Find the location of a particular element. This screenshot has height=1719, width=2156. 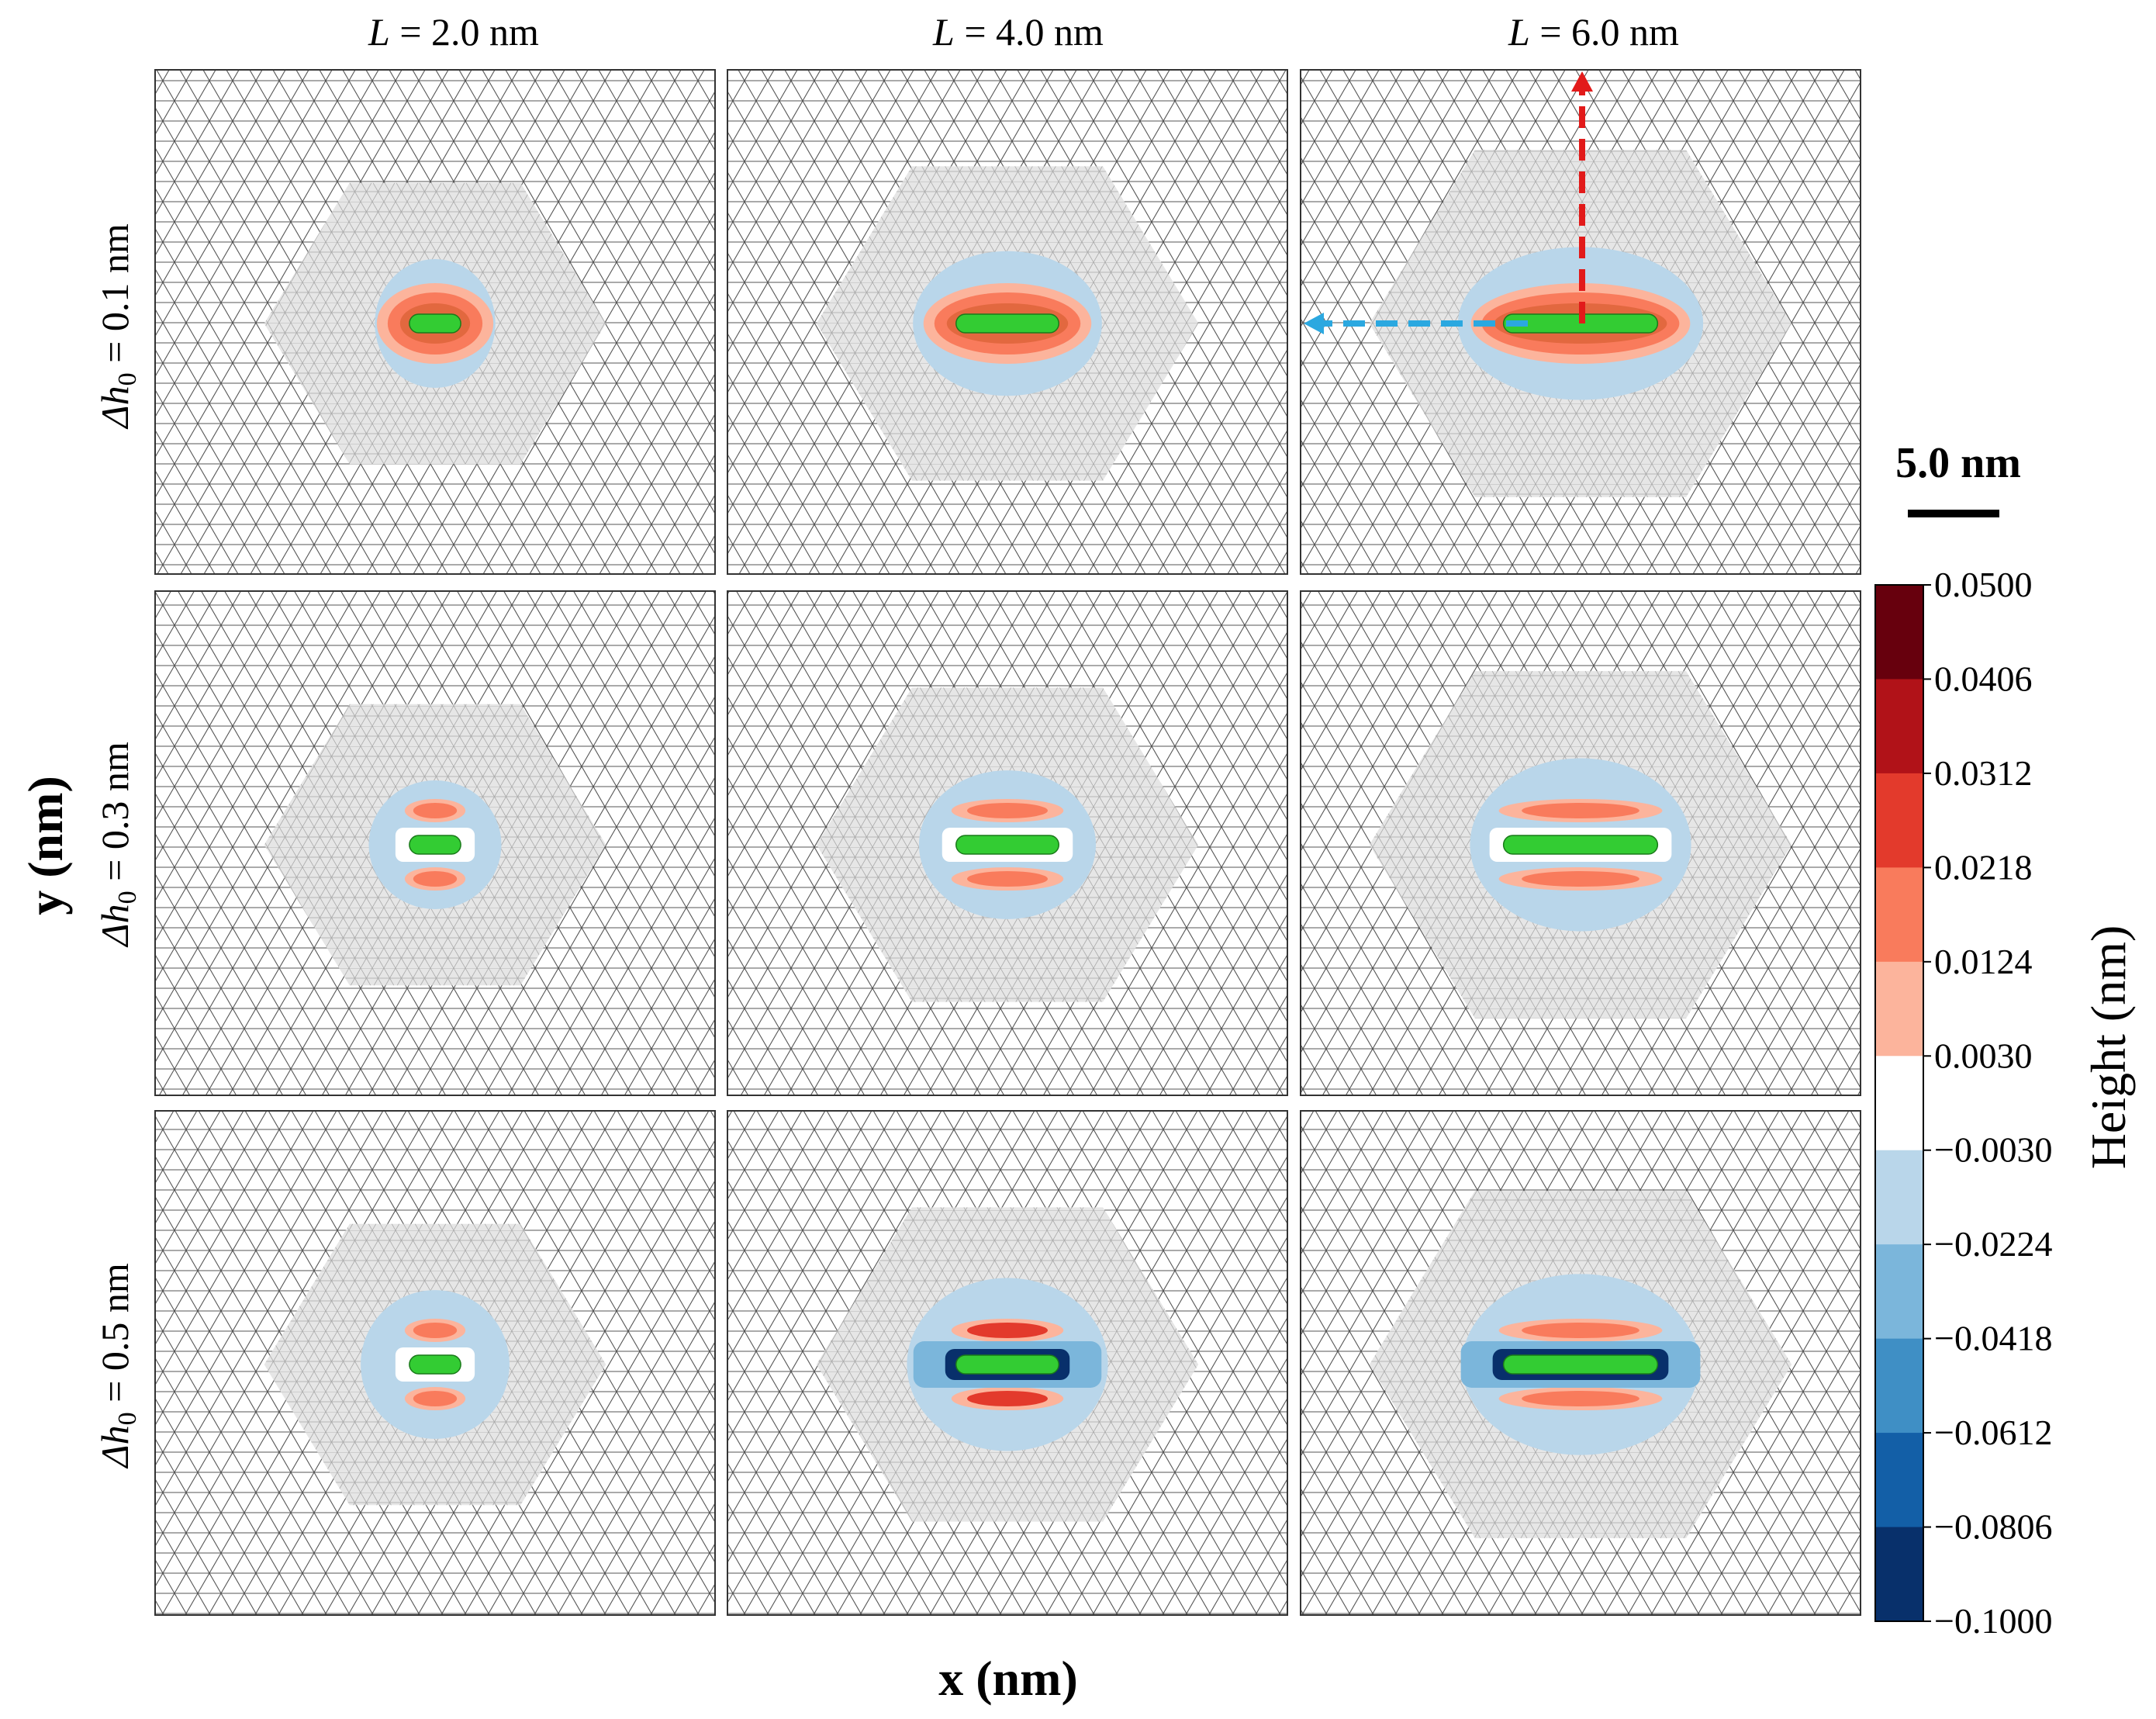

colorbar-tick-label: −0.0030 is located at coordinates (1993, 1150).